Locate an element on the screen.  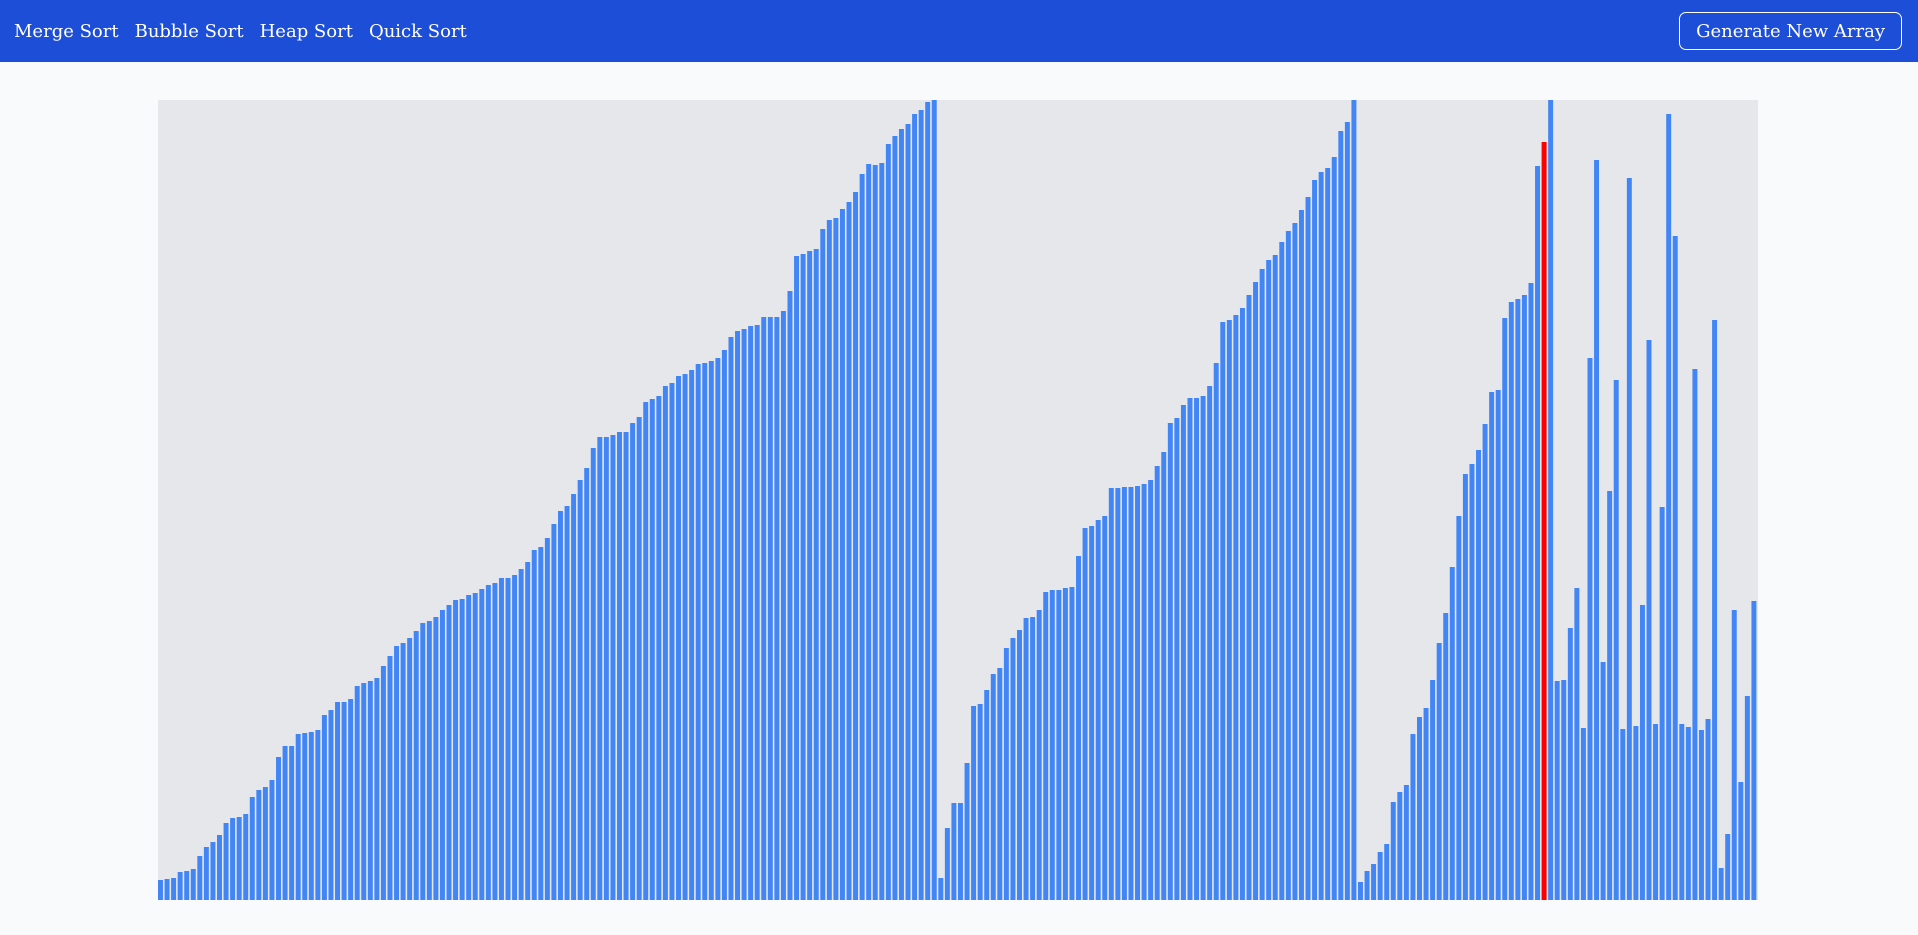
nav-link-merge-sort: Merge Sort is located at coordinates (66, 31).